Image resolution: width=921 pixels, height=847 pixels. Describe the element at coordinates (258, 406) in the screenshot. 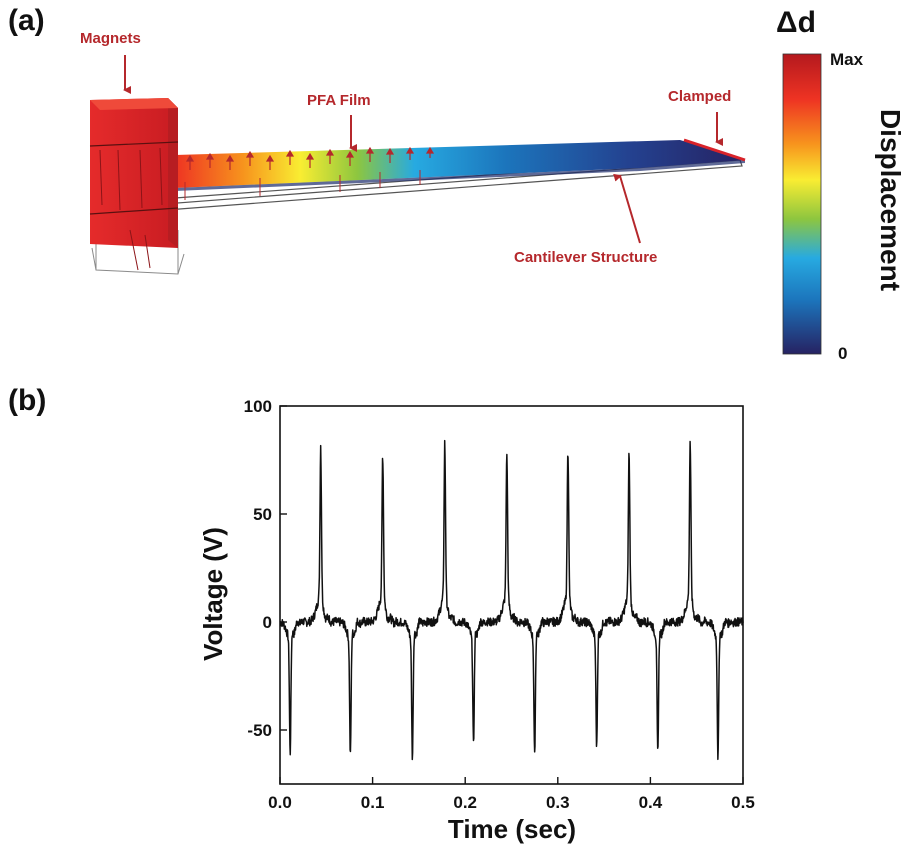

I see `y-tick-label: 100` at that location.